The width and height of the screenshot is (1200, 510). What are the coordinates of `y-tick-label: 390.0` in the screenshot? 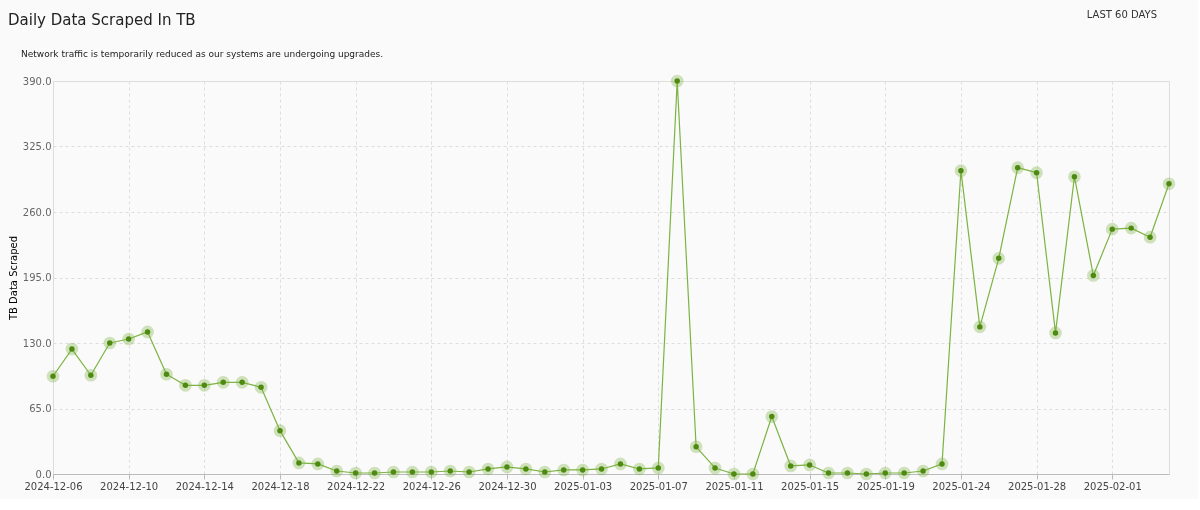 It's located at (37, 81).